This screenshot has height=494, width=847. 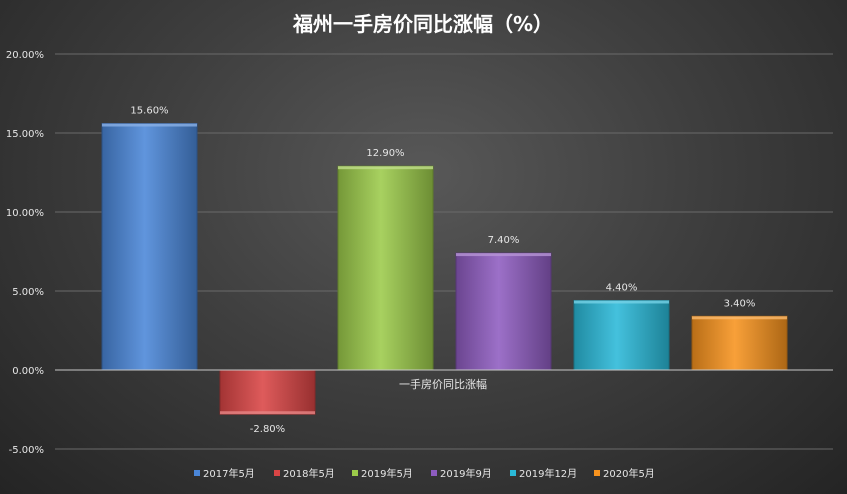 I want to click on legend-label: 2019年5月, so click(x=387, y=473).